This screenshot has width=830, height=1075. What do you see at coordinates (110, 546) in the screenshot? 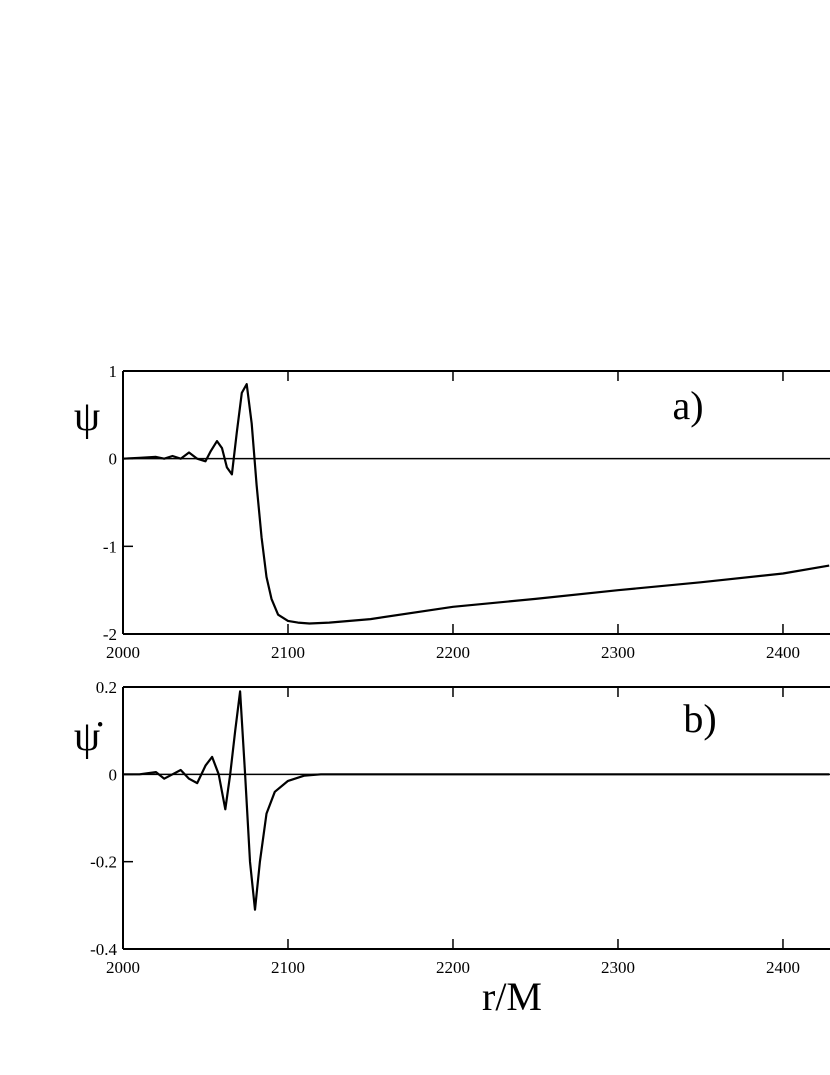
I see `y-tick-label: -1` at bounding box center [110, 546].